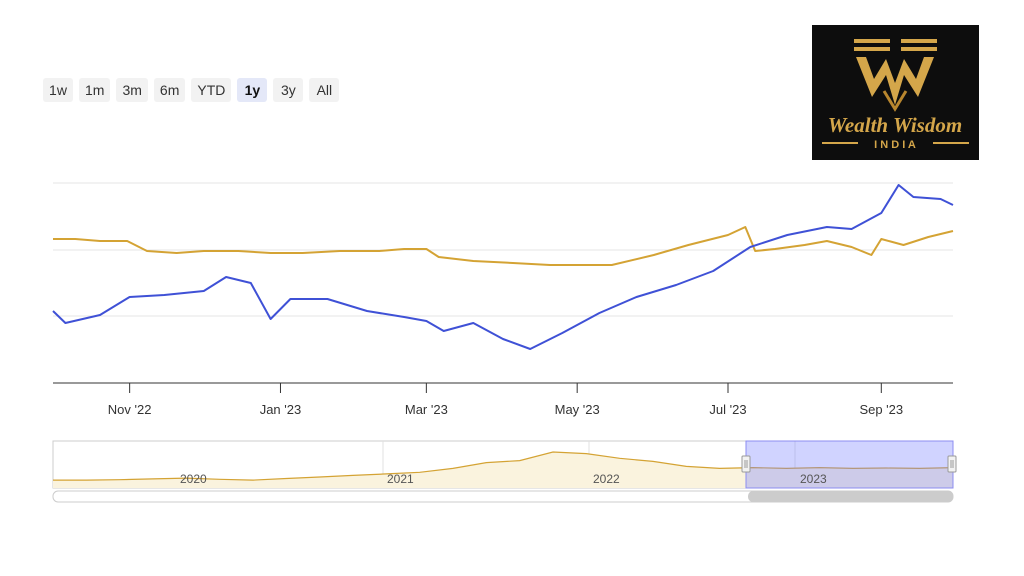  What do you see at coordinates (288, 90) in the screenshot?
I see `range-button-3y: 3y` at bounding box center [288, 90].